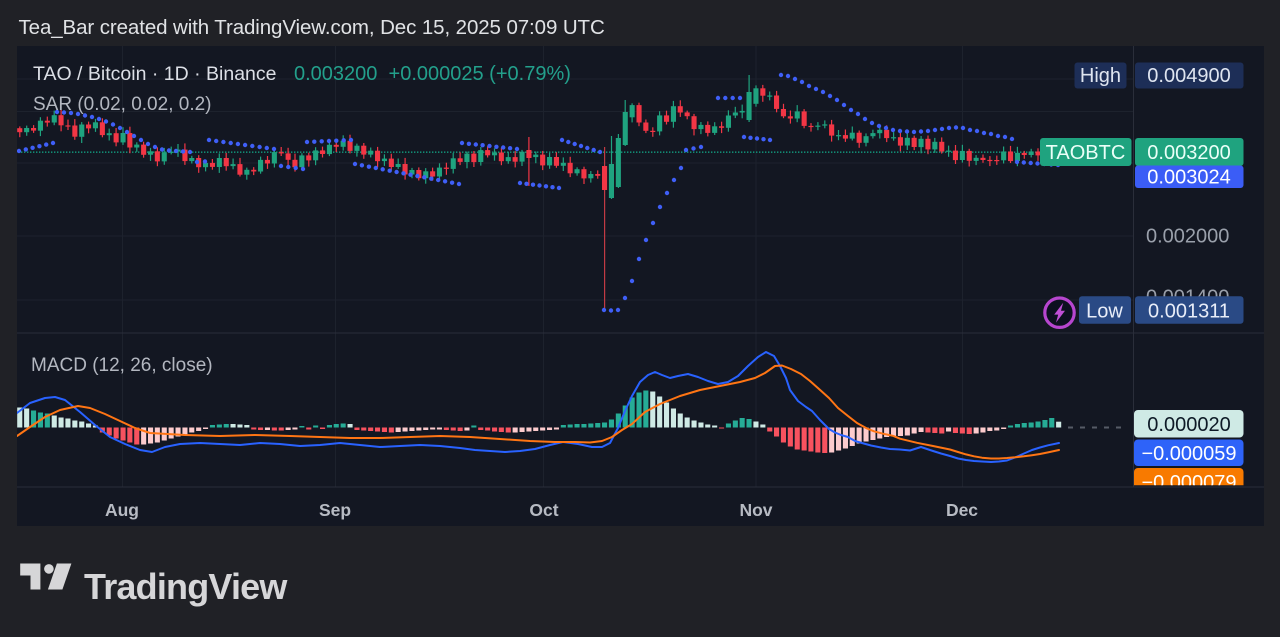 The height and width of the screenshot is (637, 1280). What do you see at coordinates (962, 510) in the screenshot?
I see `svg-text: Dec` at bounding box center [962, 510].